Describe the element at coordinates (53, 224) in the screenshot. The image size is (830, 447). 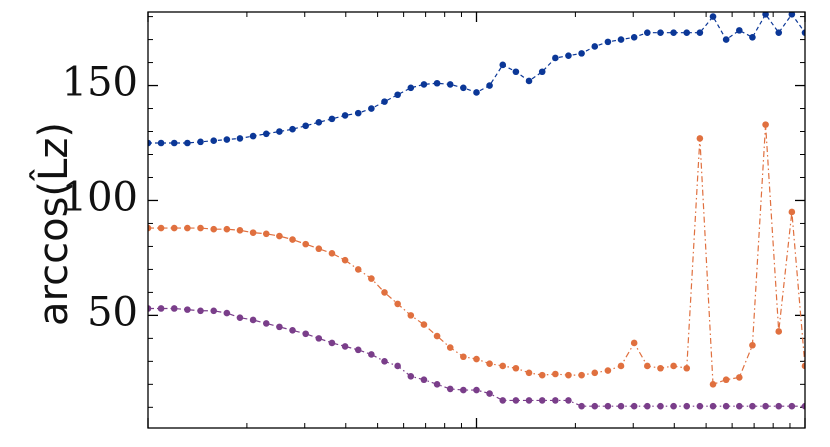
I see `y-axis-label: arccos(L̂z)` at that location.